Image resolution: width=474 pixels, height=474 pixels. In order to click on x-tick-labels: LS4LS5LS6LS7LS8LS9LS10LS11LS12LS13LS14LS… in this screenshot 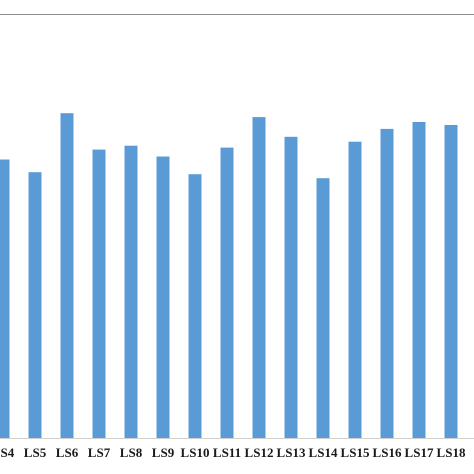, I will do `click(233, 452)`.